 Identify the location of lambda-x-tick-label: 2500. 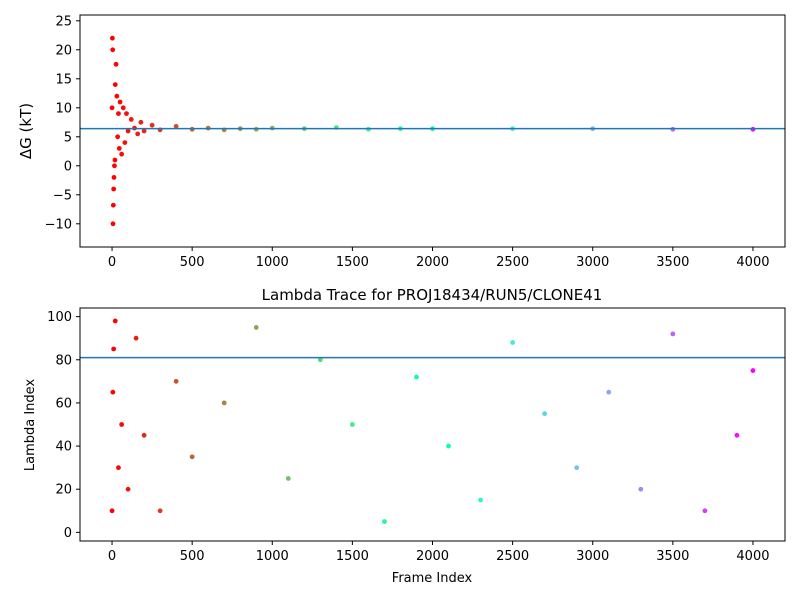
(512, 556).